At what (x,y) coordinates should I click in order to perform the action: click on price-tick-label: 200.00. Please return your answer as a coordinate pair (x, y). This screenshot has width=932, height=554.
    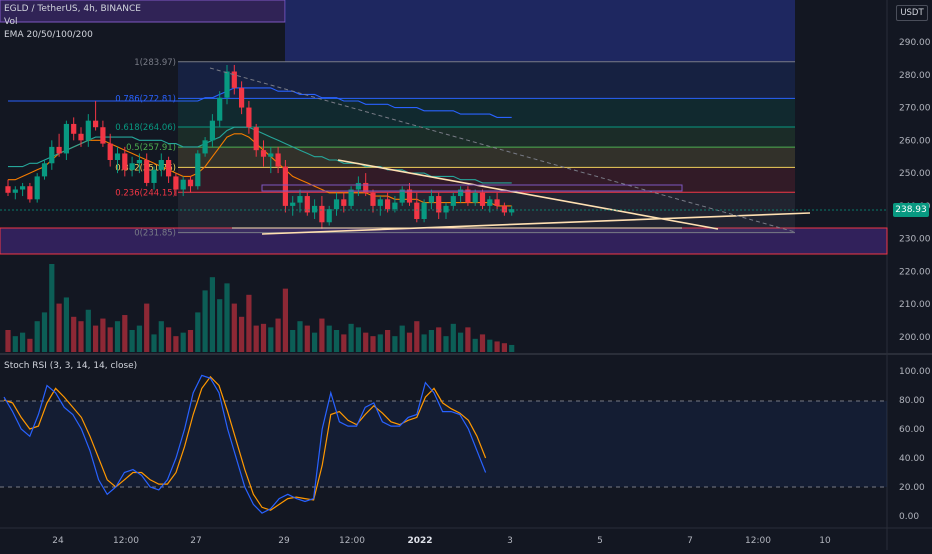
    Looking at the image, I should click on (915, 338).